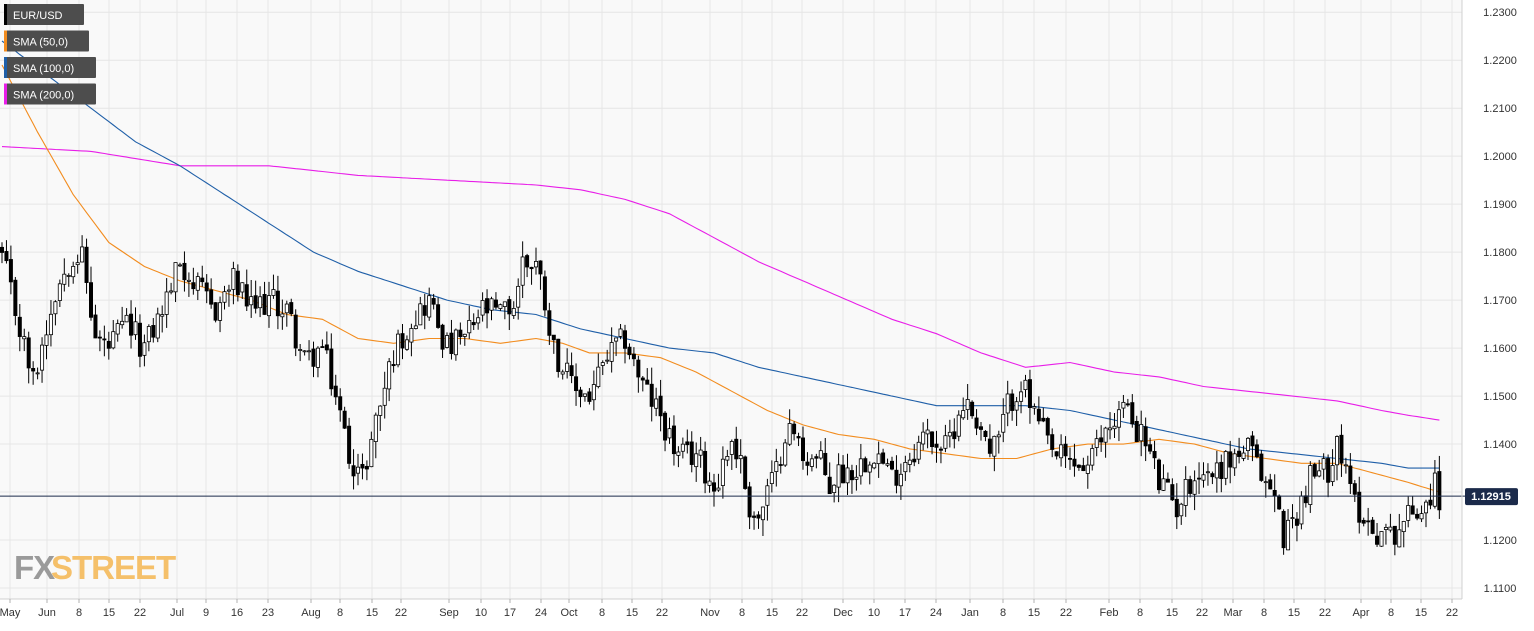 Image resolution: width=1534 pixels, height=631 pixels. I want to click on legend-item: SMA (200,0), so click(50, 94).